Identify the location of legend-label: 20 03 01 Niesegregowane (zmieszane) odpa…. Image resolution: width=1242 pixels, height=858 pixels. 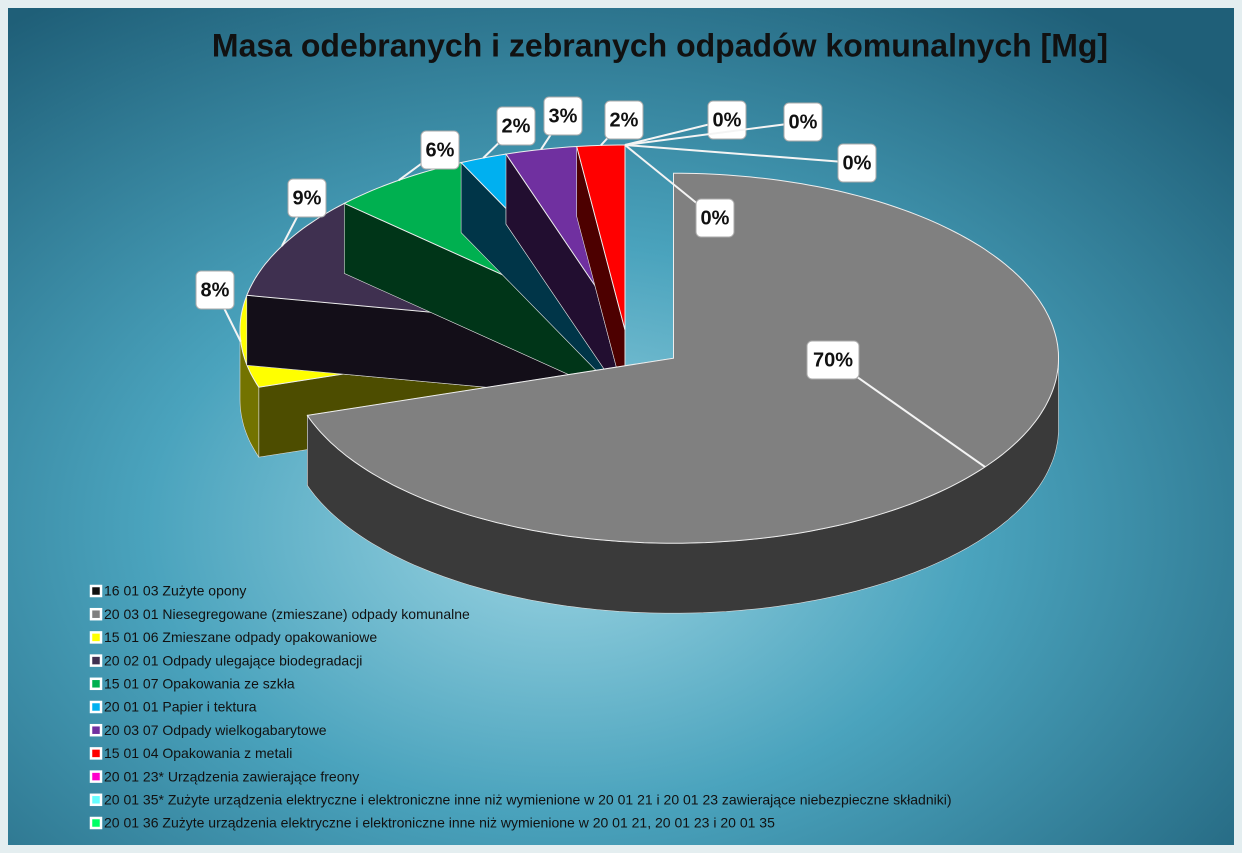
(287, 614).